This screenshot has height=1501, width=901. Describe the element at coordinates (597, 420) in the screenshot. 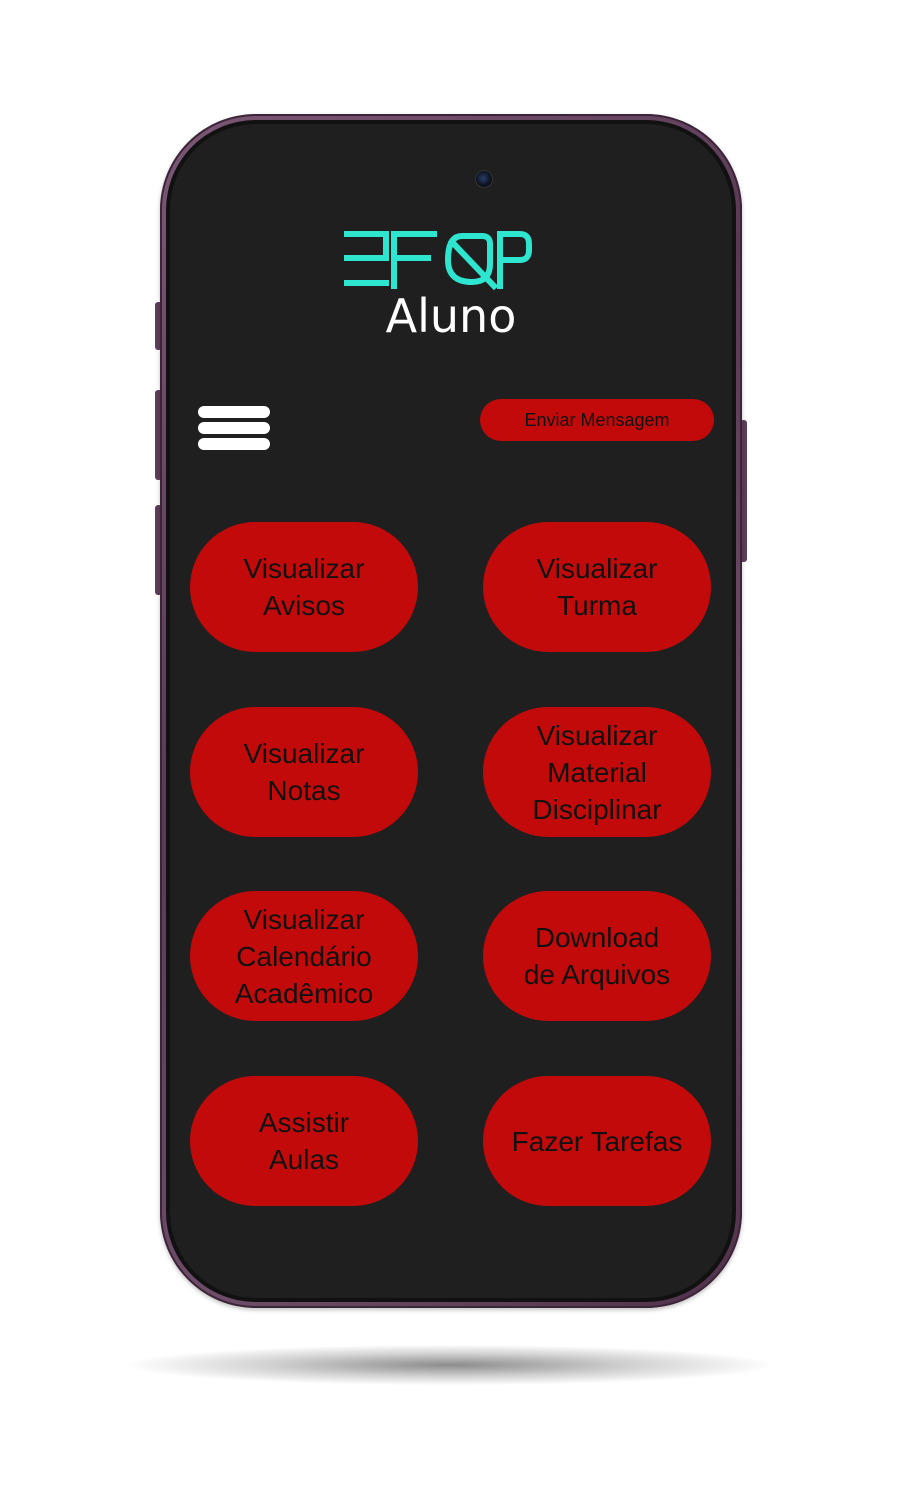

I see `send-message-button: Enviar Mensagem` at that location.